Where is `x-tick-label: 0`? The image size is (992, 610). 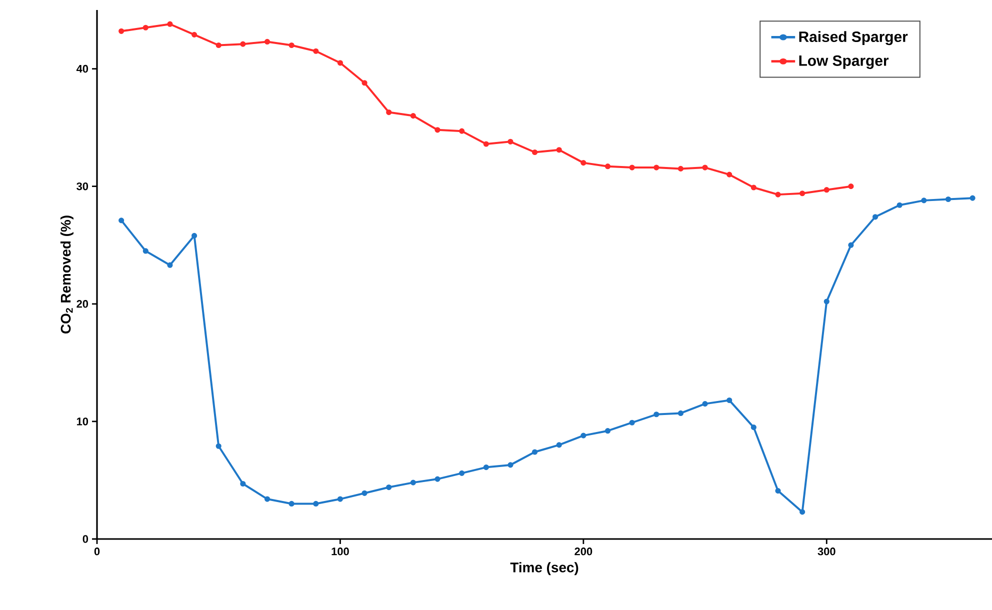 x-tick-label: 0 is located at coordinates (97, 552).